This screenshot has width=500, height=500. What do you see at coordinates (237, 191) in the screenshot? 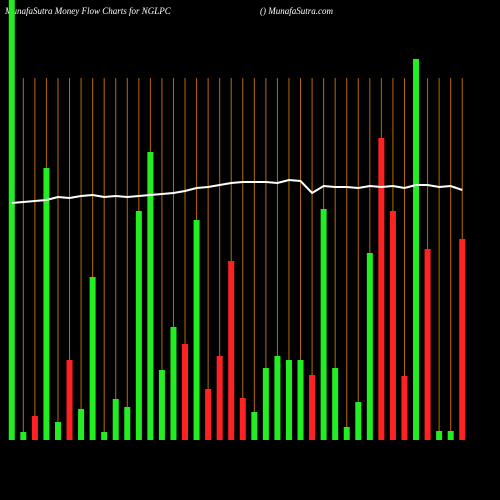
I see `money-flow-line` at bounding box center [237, 191].